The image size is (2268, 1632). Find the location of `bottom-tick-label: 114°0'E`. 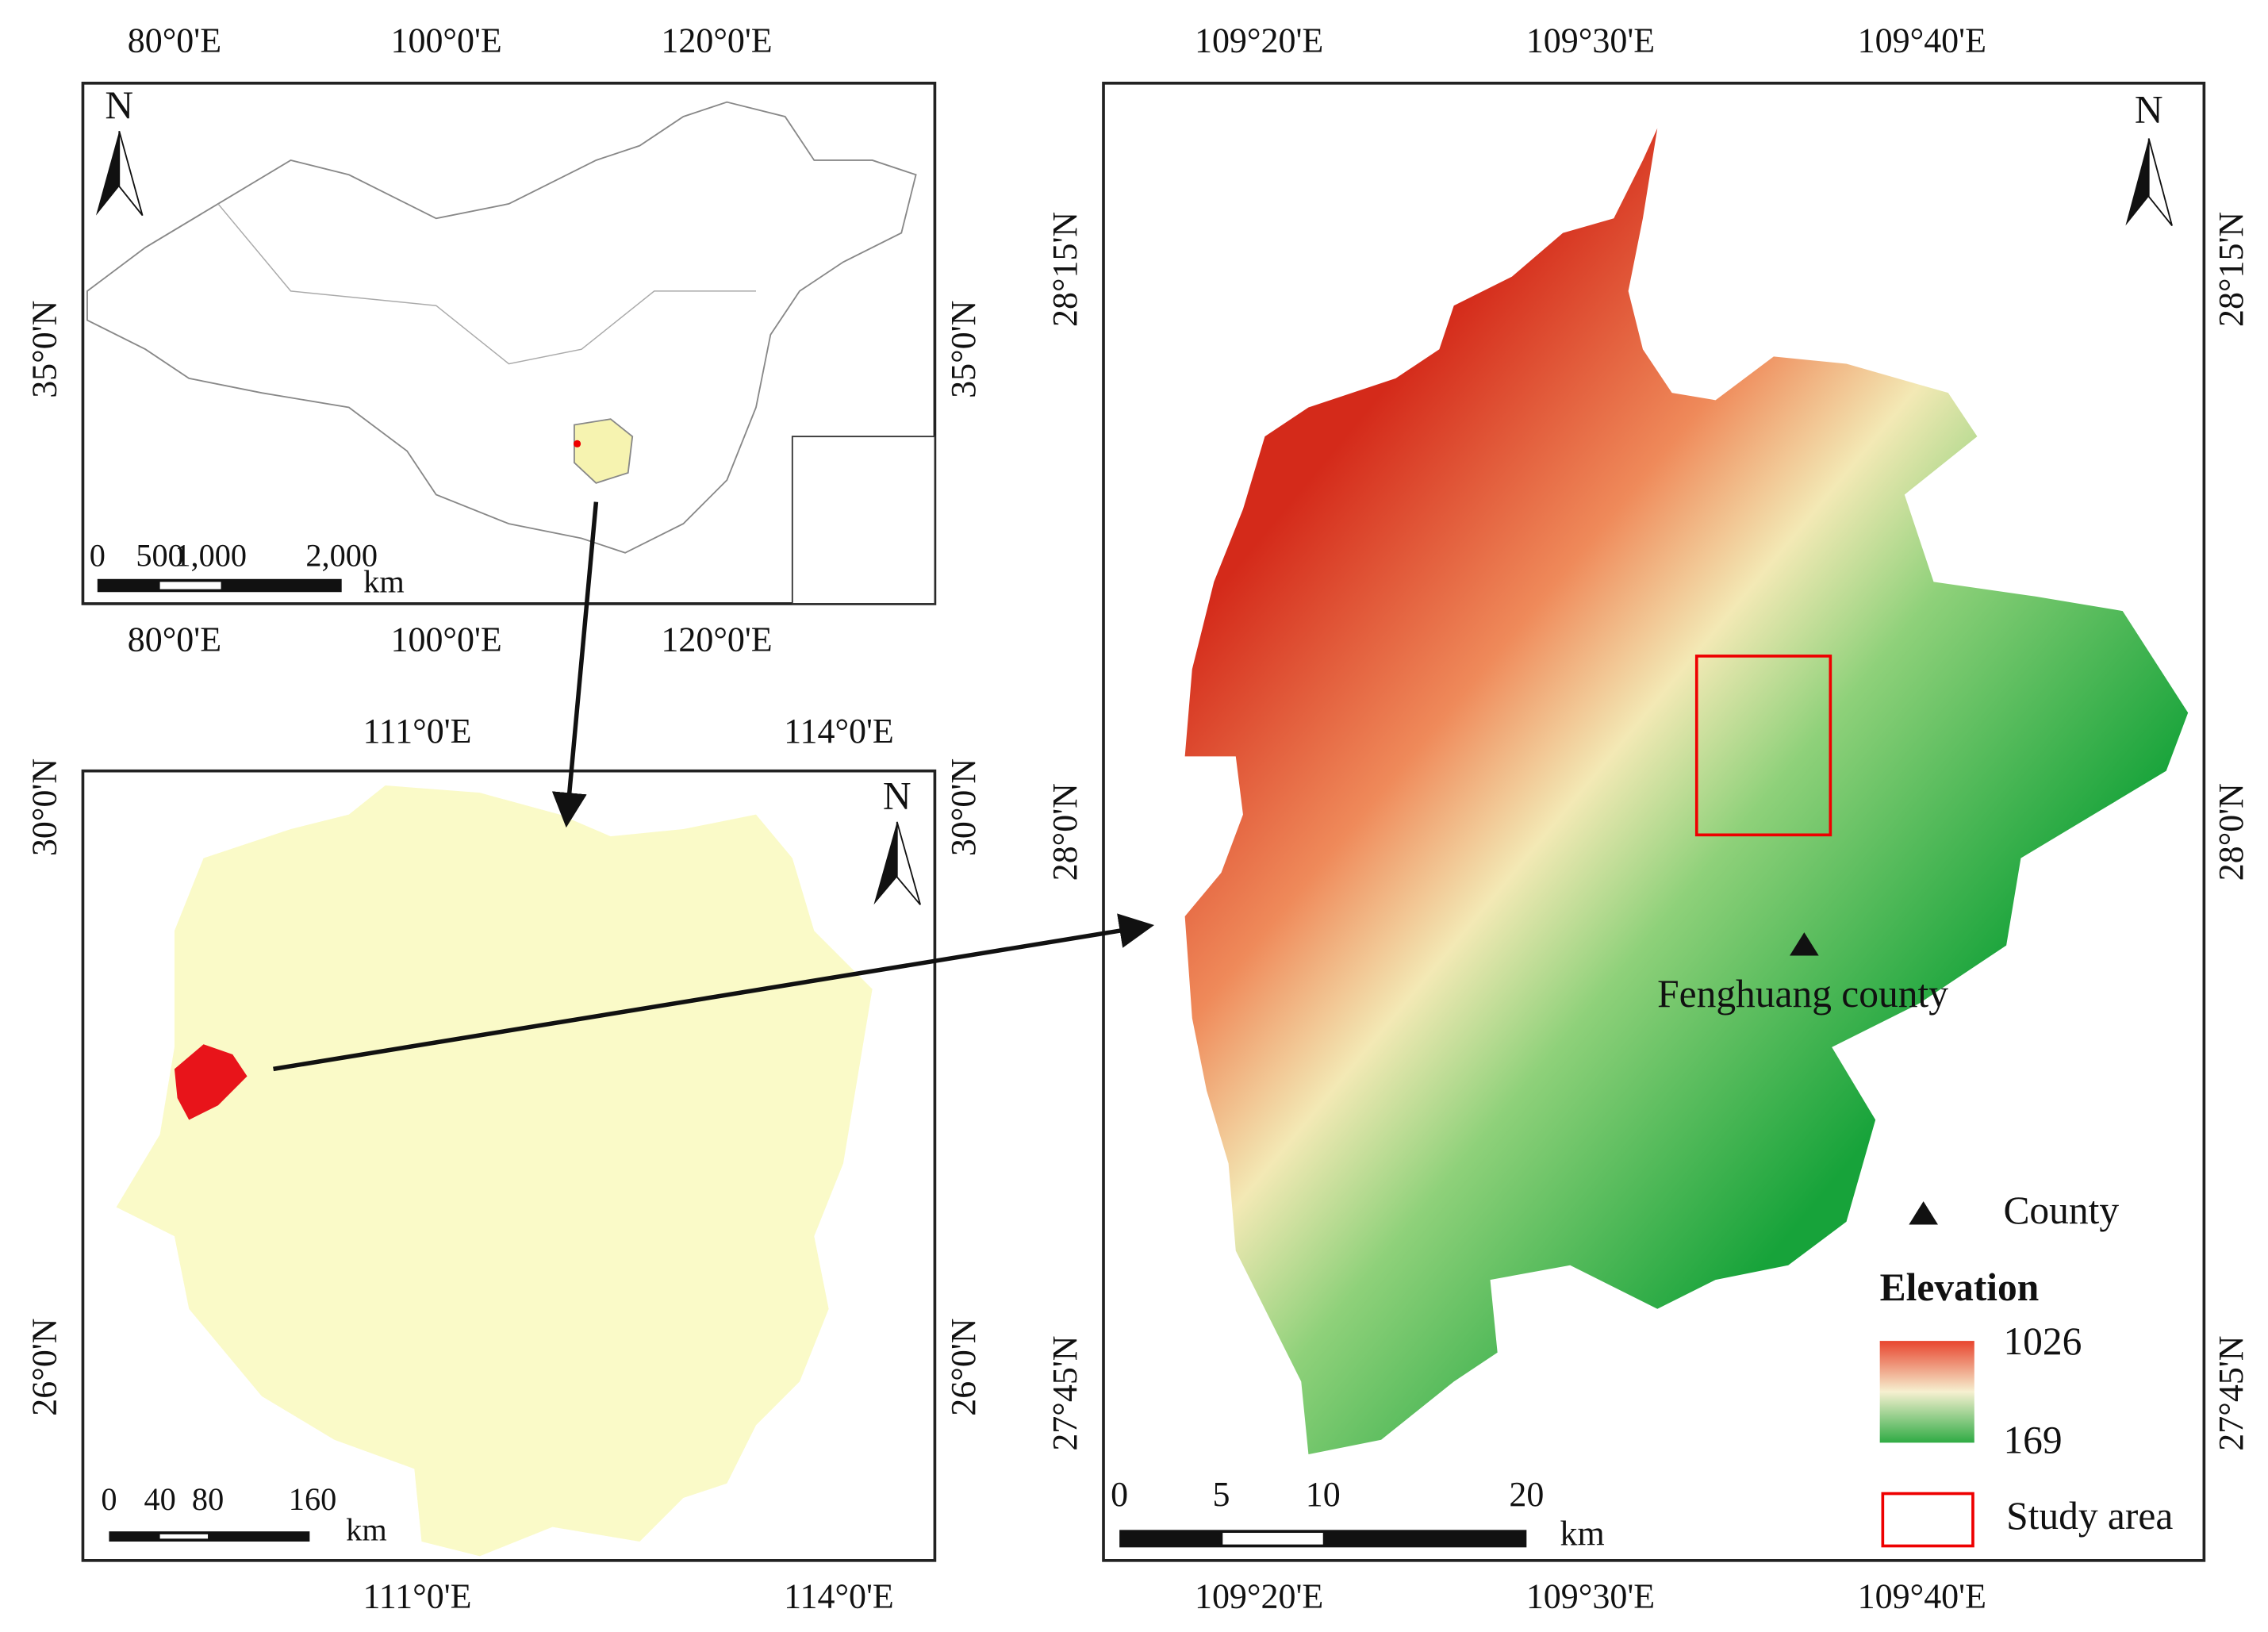

bottom-tick-label: 114°0'E is located at coordinates (839, 1595).